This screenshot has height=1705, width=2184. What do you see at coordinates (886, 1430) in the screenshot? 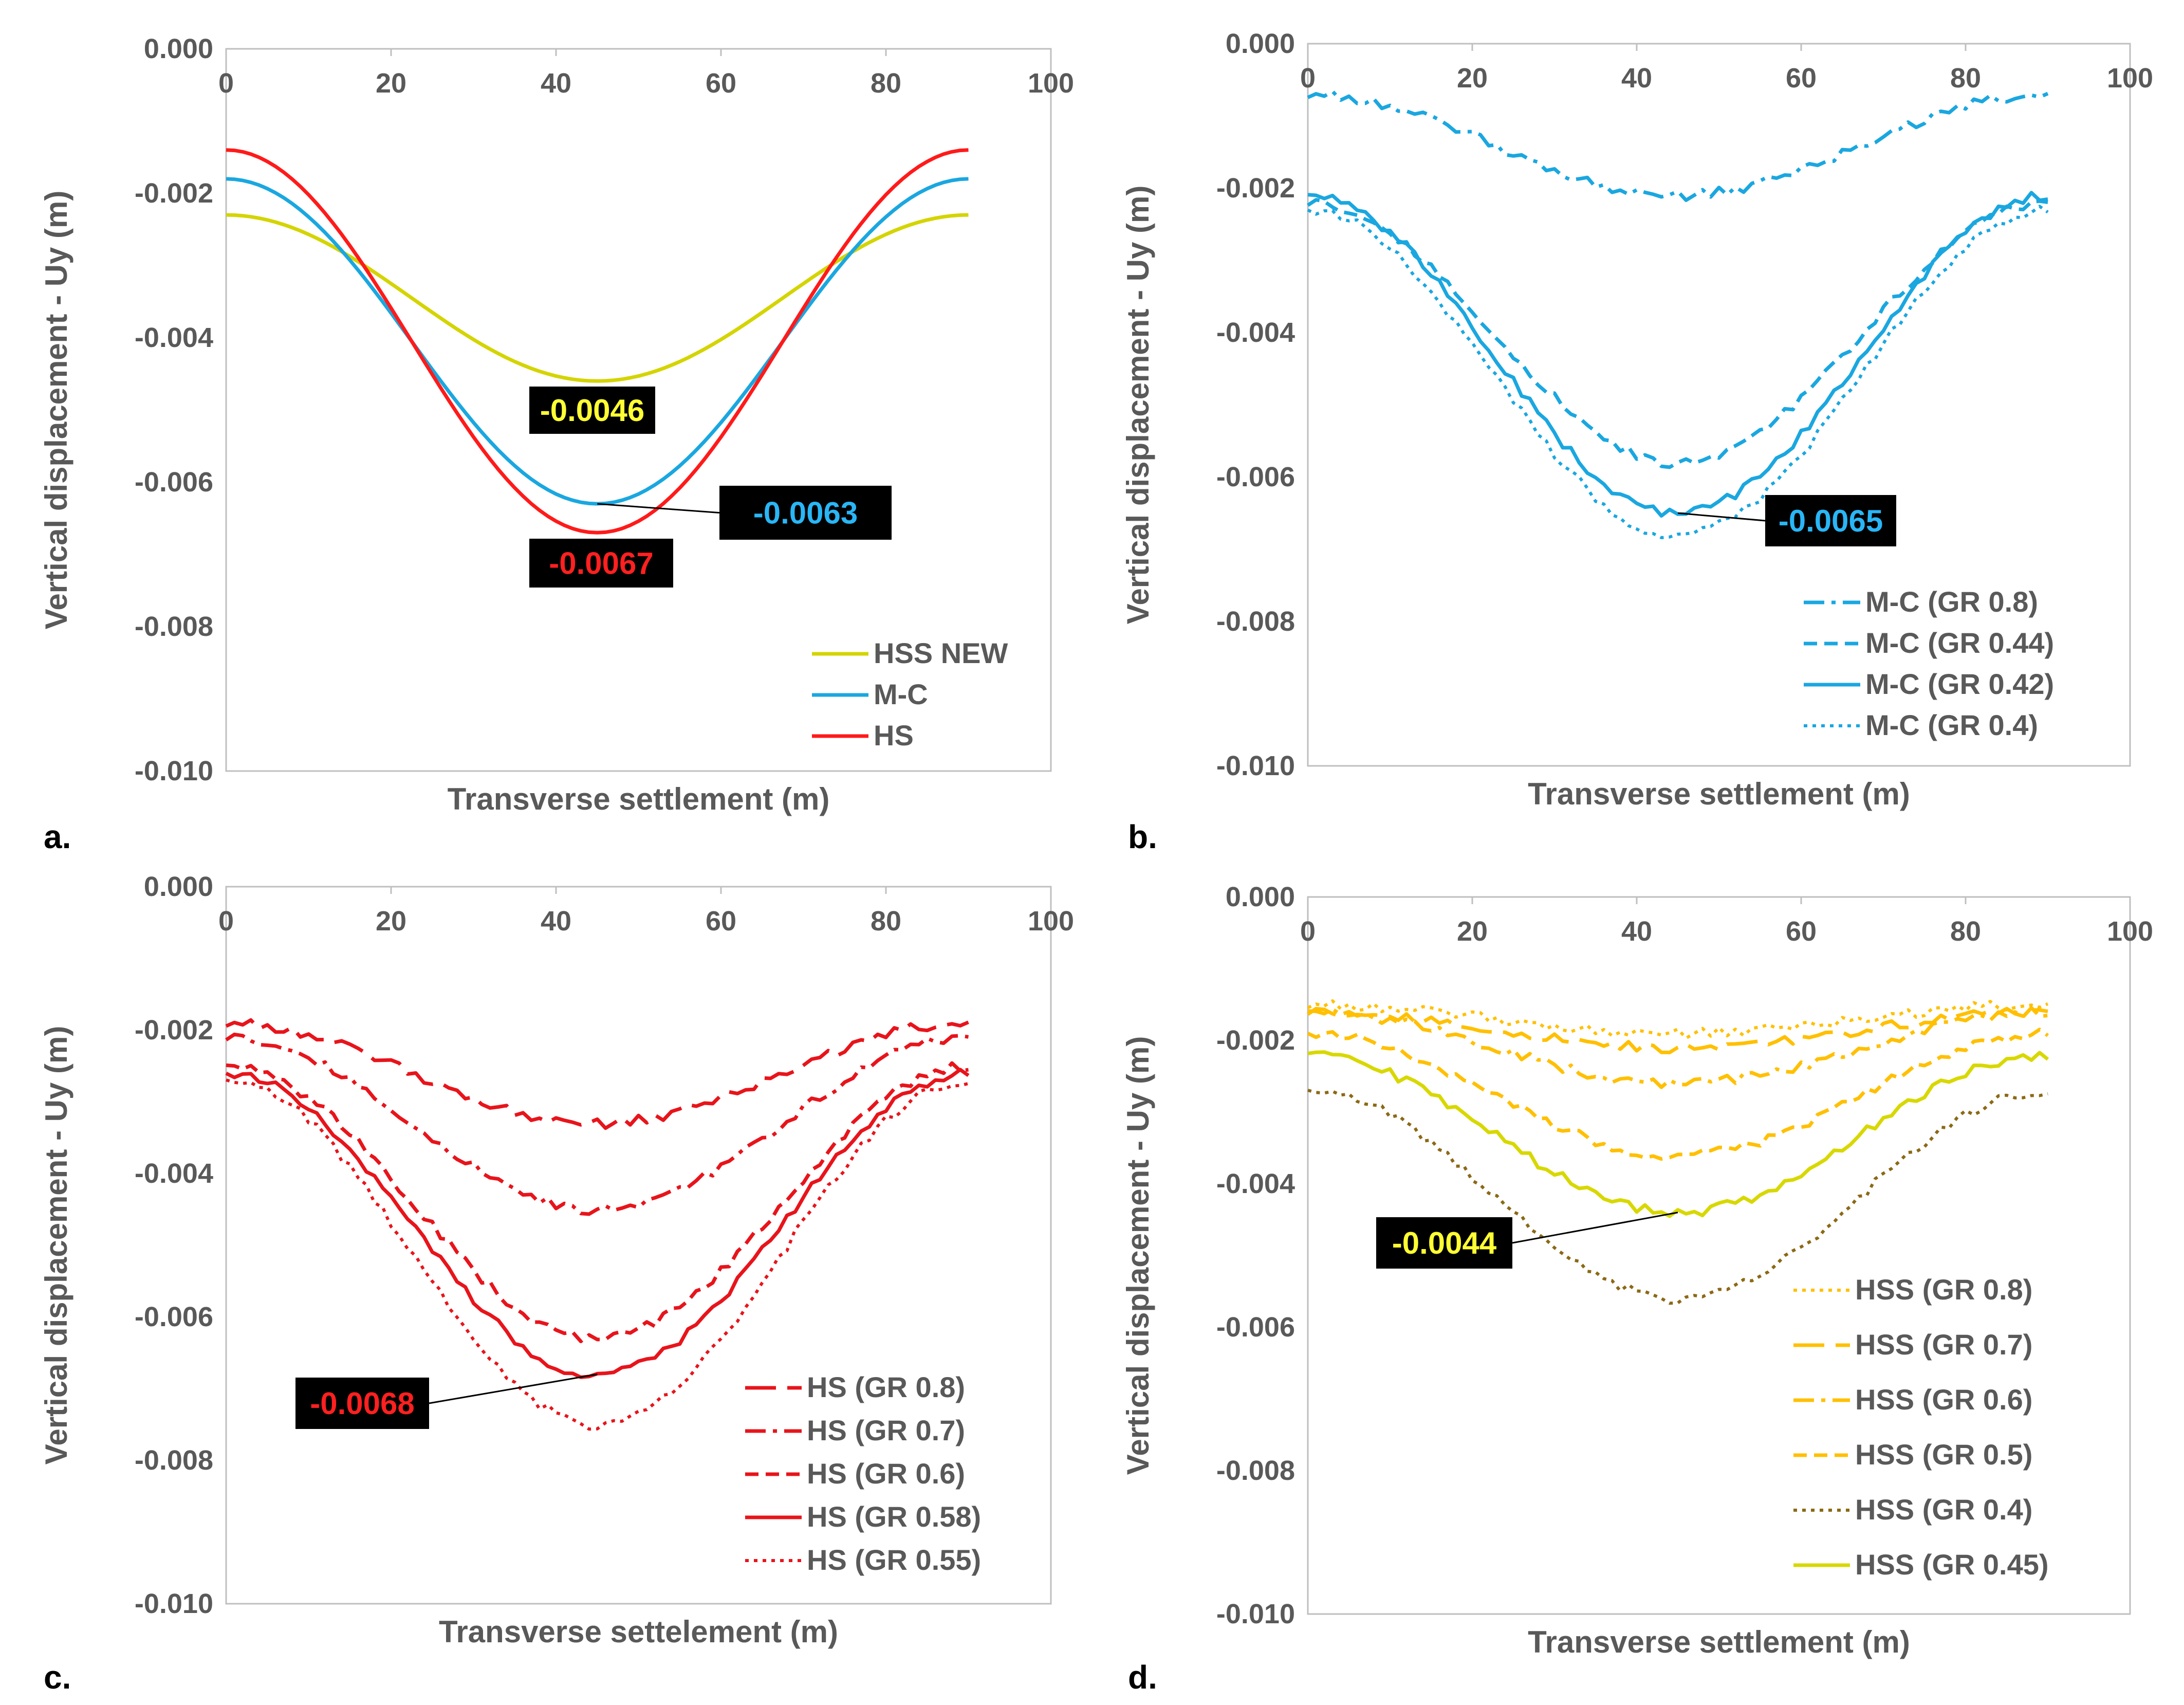
I see `legend-entry: HS (GR 0.7)` at bounding box center [886, 1430].